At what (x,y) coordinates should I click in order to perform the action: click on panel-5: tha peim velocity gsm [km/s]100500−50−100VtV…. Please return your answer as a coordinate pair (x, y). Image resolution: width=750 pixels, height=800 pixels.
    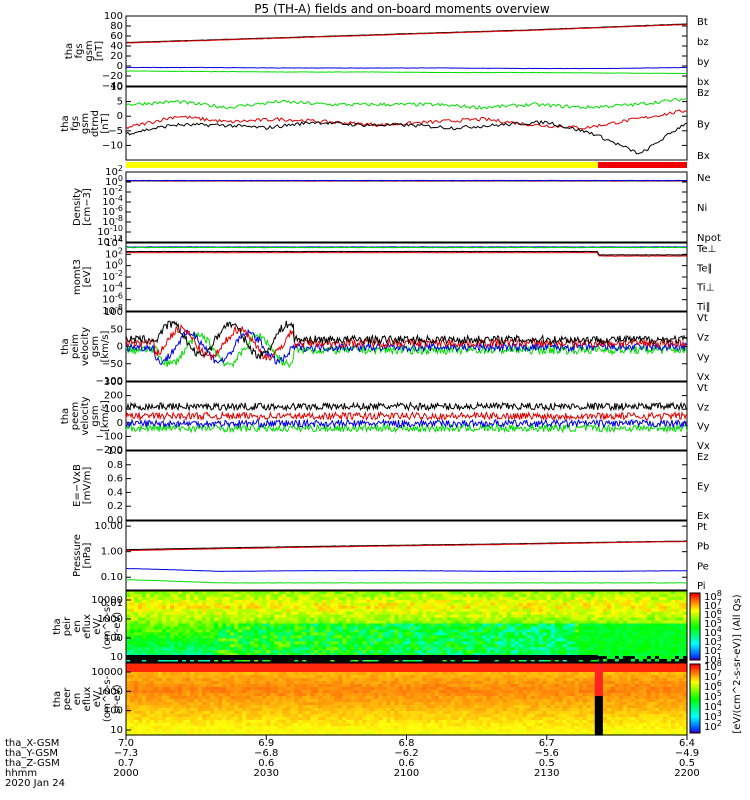
    Looking at the image, I should click on (385, 347).